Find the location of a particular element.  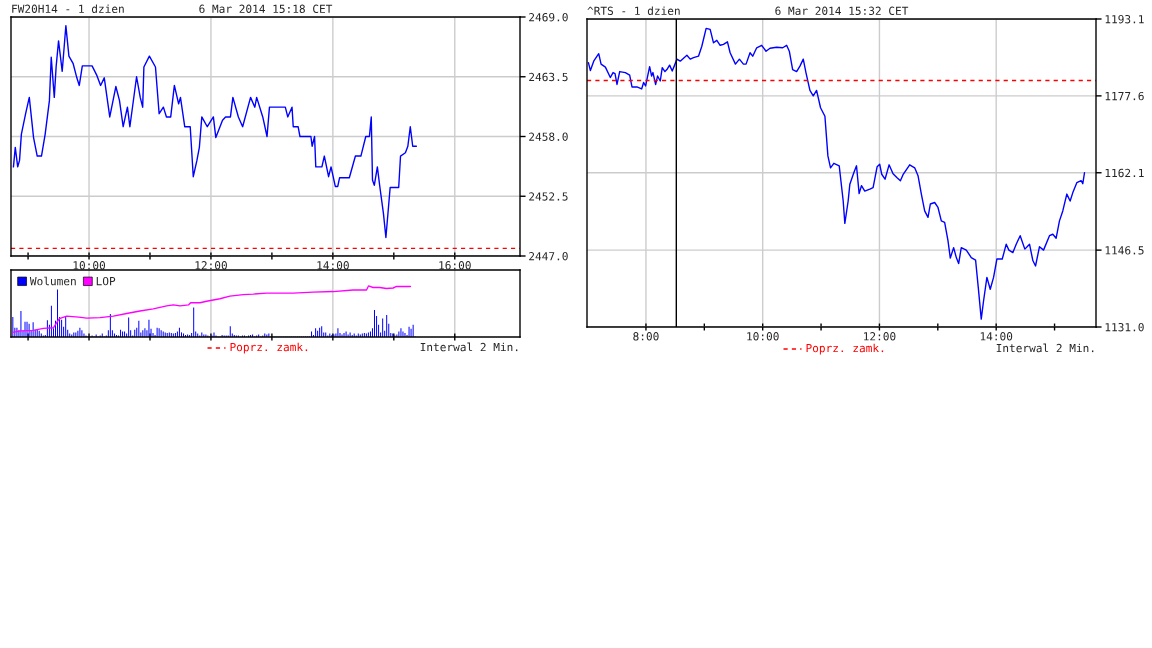

y-tick-label: 2469.0 is located at coordinates (548, 17).